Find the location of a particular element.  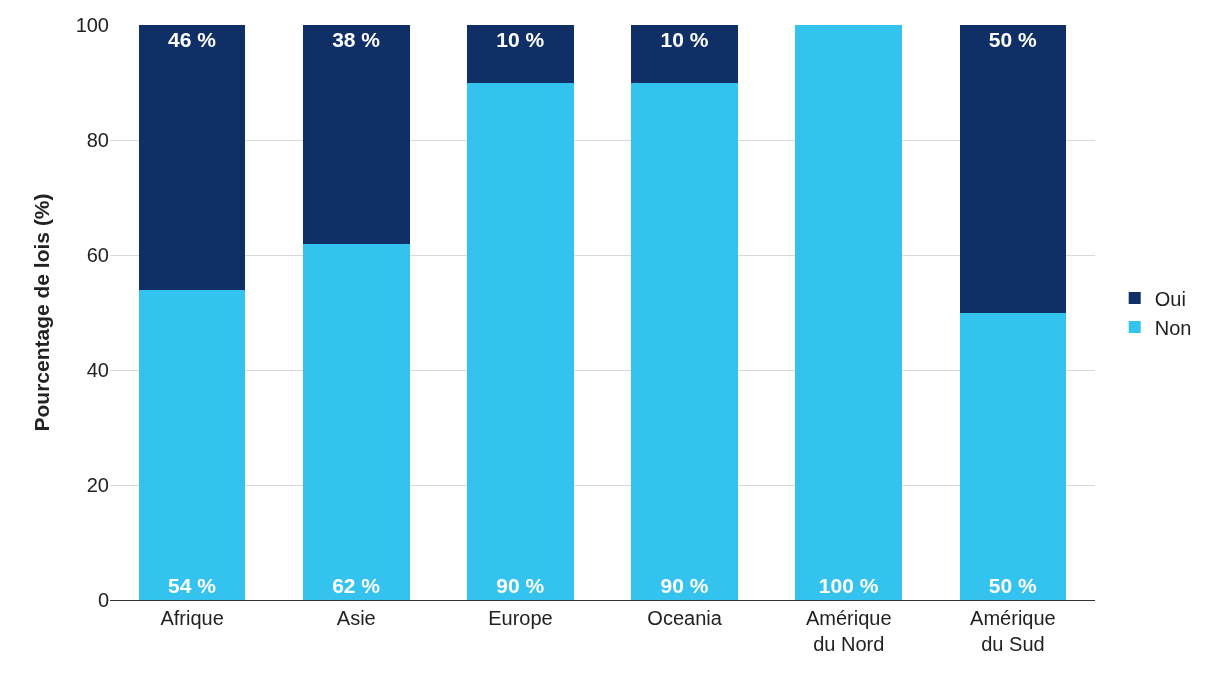

legend-label: Non is located at coordinates (1173, 327).